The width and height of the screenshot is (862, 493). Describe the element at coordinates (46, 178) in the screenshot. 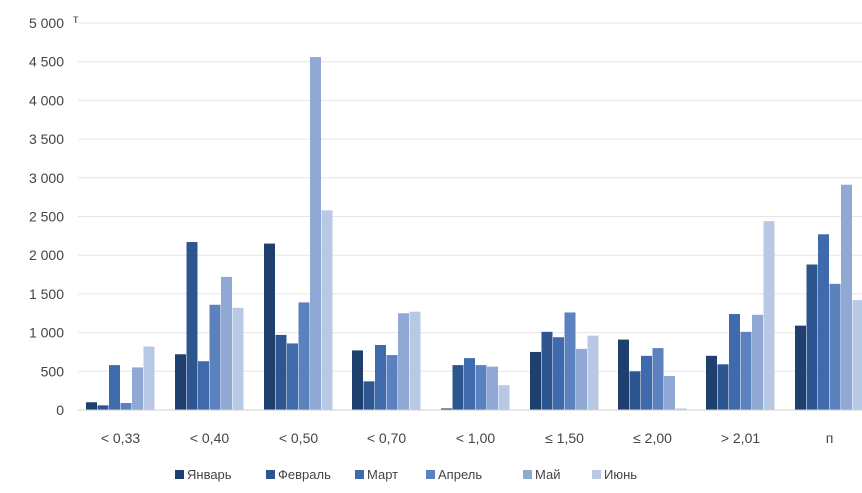

I see `y-tick-label: 3 000` at that location.